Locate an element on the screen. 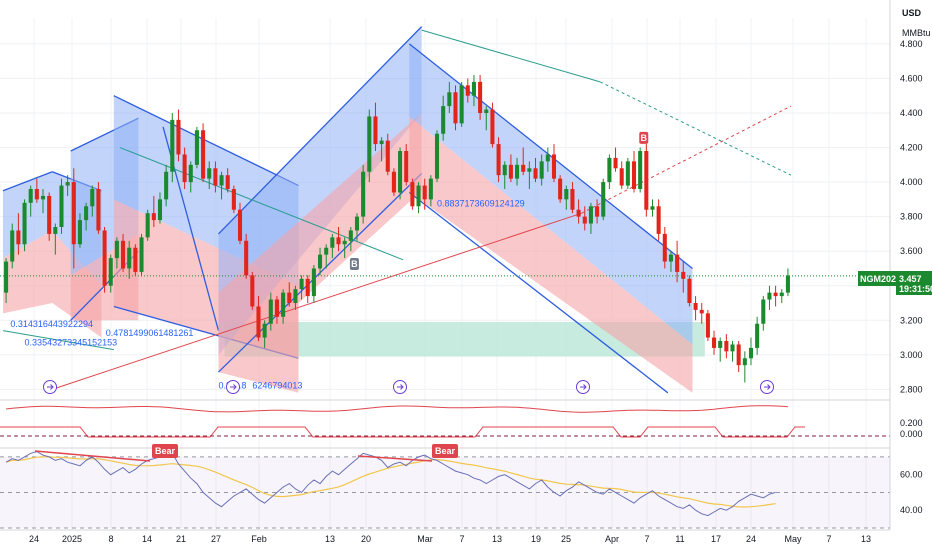 The height and width of the screenshot is (550, 932). bear-badge is located at coordinates (165, 451).